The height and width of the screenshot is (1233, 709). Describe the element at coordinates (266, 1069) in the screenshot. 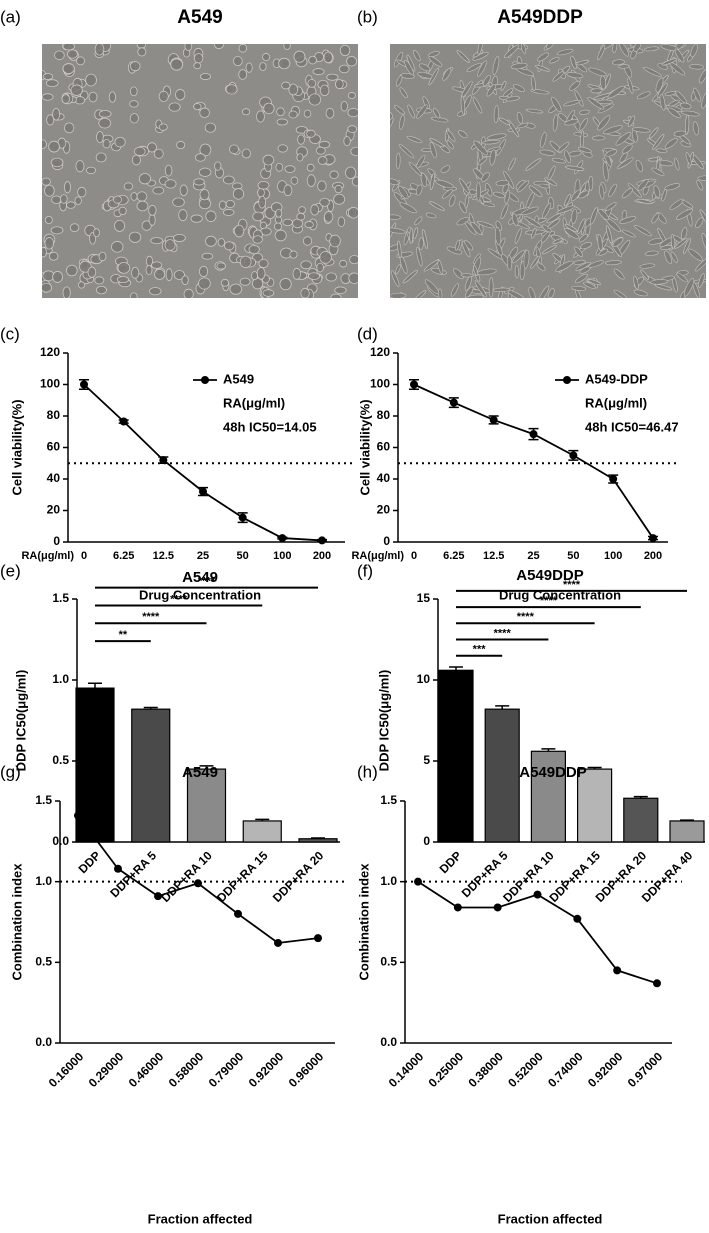

I see `x-tick-label: 0.92000` at that location.